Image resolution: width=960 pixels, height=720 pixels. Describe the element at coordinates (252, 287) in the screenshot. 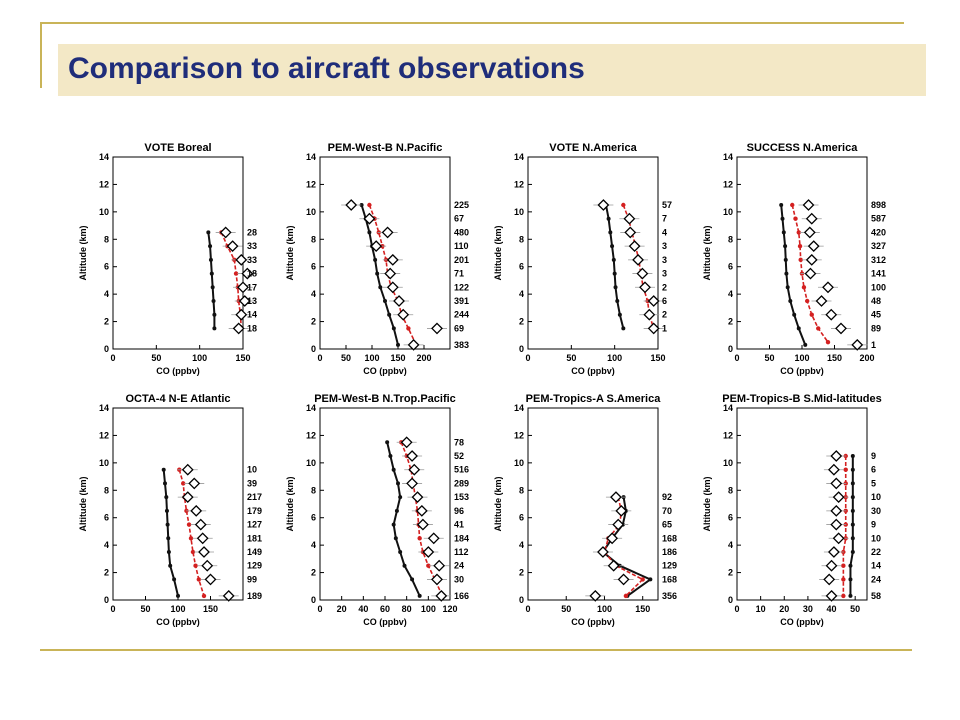

I see `sample-count-label: 17` at that location.